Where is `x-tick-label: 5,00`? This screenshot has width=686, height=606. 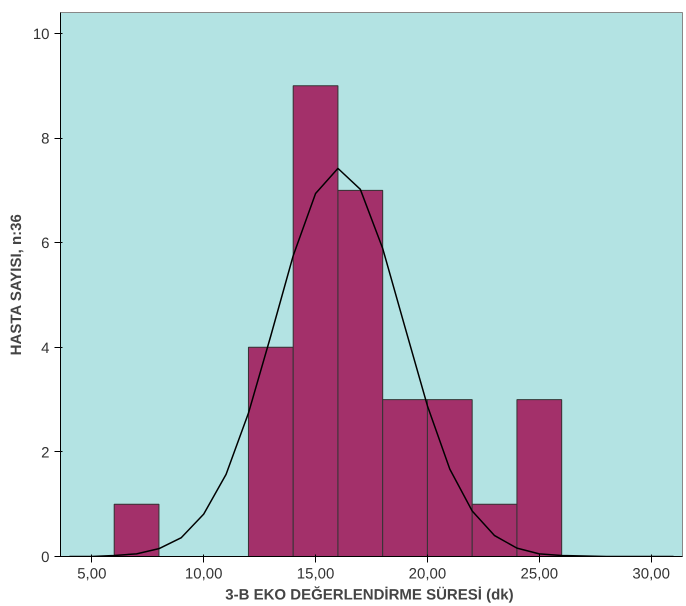
x-tick-label: 5,00 is located at coordinates (91, 574).